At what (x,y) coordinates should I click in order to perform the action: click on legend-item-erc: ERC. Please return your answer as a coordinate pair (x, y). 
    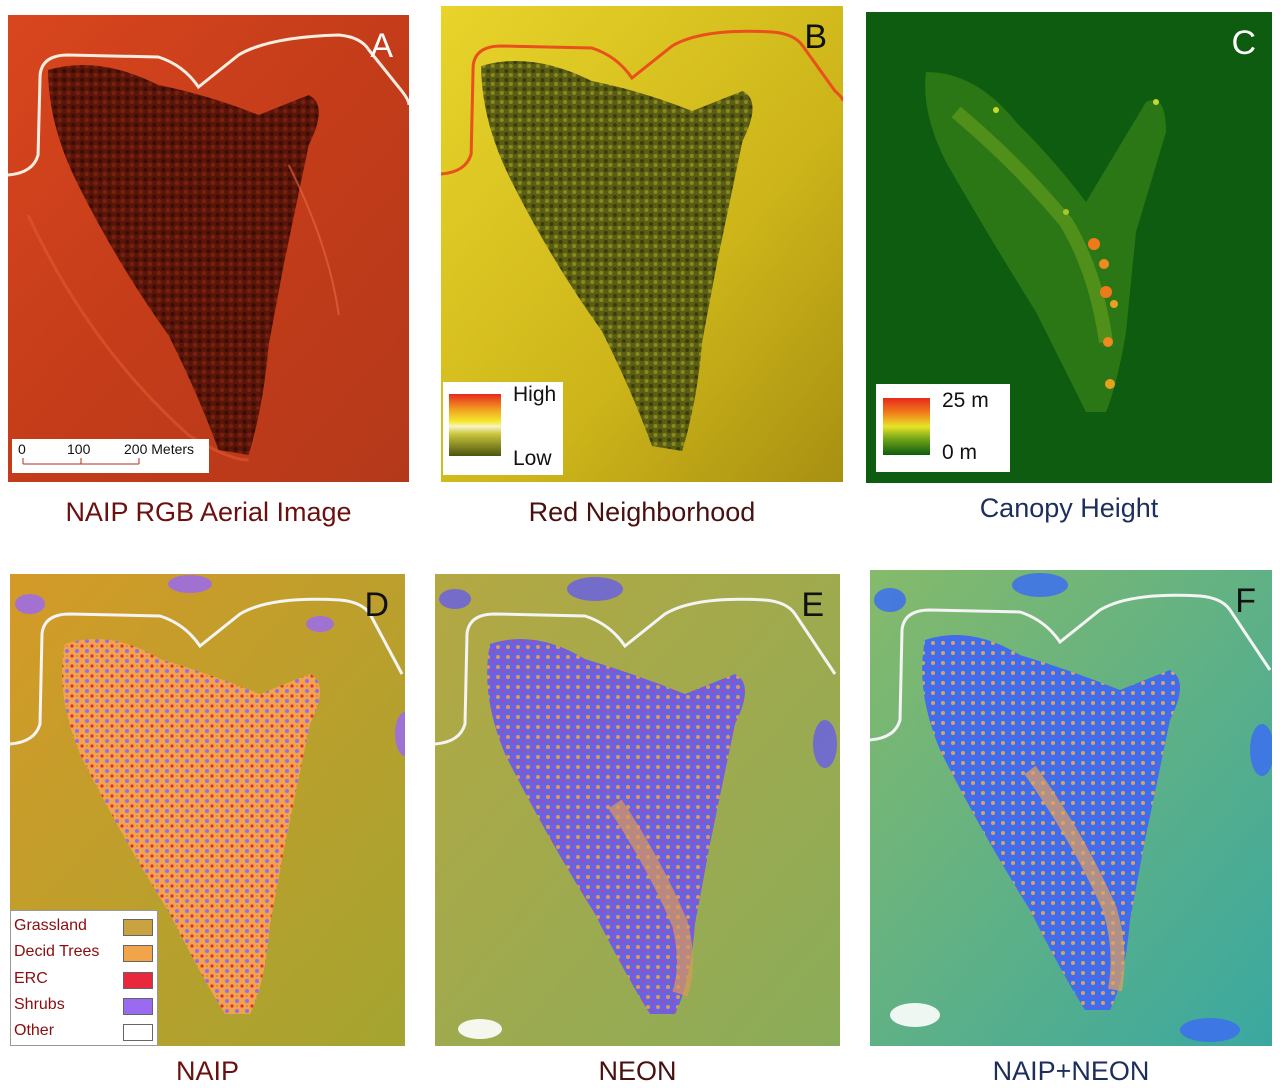
    Looking at the image, I should click on (83, 980).